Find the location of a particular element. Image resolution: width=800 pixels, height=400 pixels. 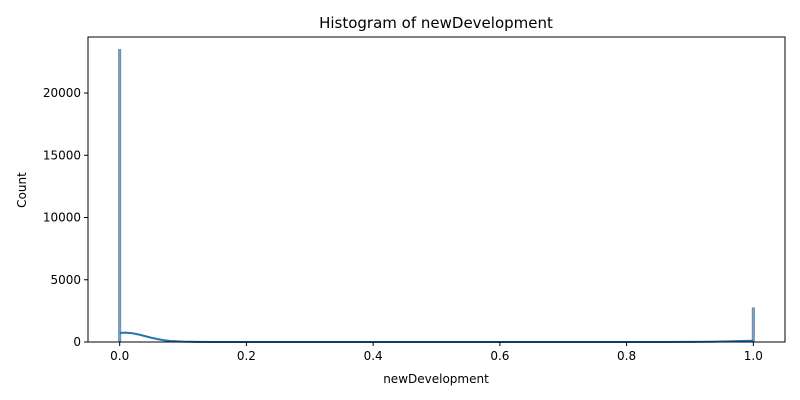

x-tick-label: 0.6 is located at coordinates (499, 356).